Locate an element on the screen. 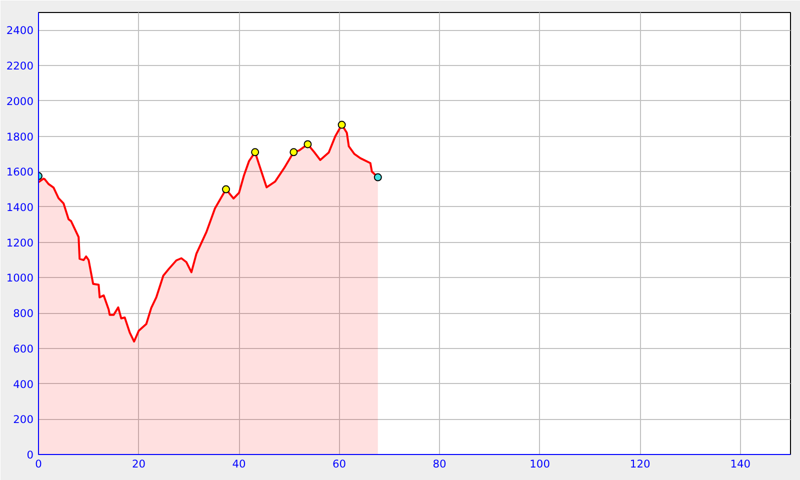 This screenshot has height=480, width=800. y-tick-label: 1800 is located at coordinates (20, 137).